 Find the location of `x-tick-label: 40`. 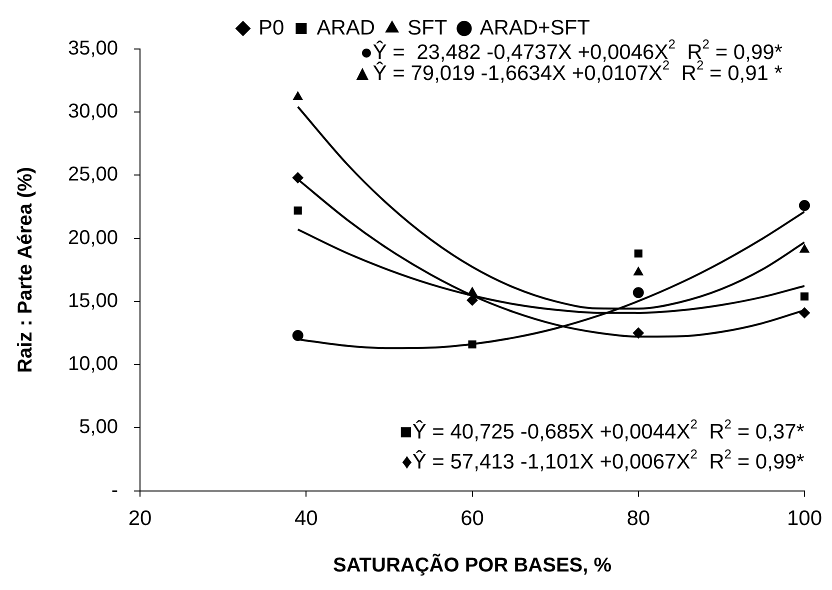

x-tick-label: 40 is located at coordinates (306, 518).